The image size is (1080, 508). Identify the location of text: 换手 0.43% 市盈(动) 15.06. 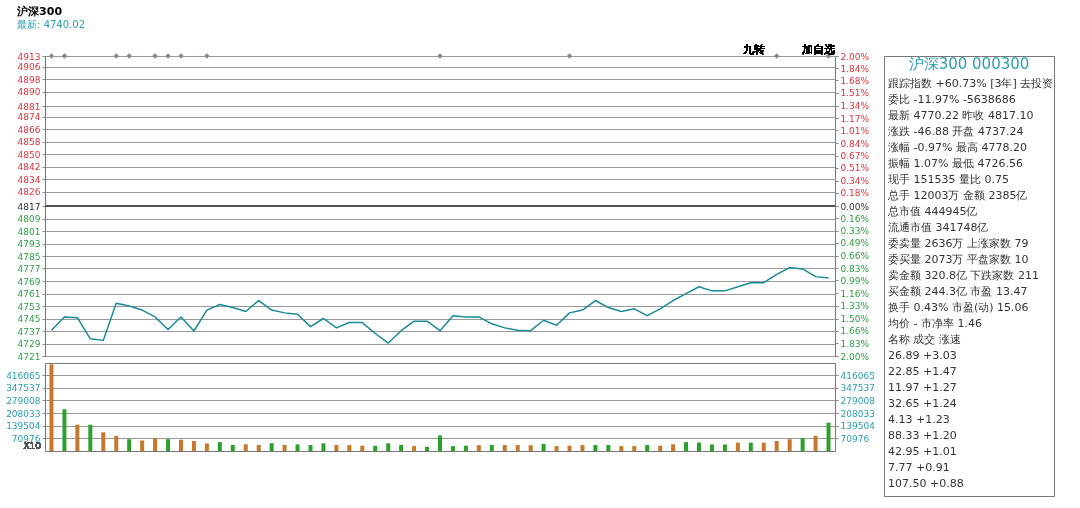
(958, 307).